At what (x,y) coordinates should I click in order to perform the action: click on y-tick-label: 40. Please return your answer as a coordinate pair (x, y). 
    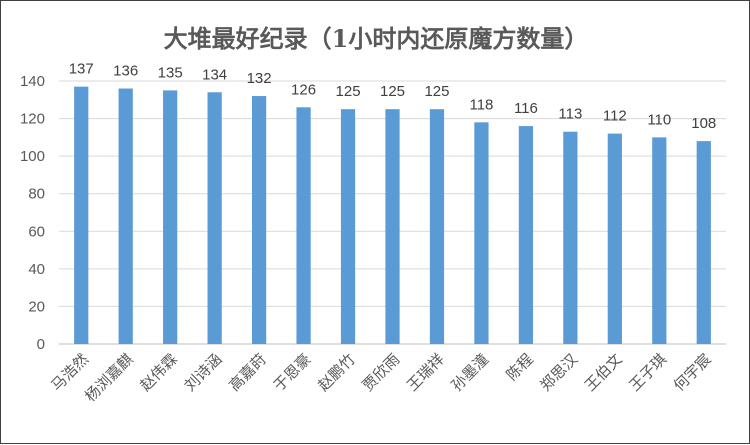
    Looking at the image, I should click on (36, 269).